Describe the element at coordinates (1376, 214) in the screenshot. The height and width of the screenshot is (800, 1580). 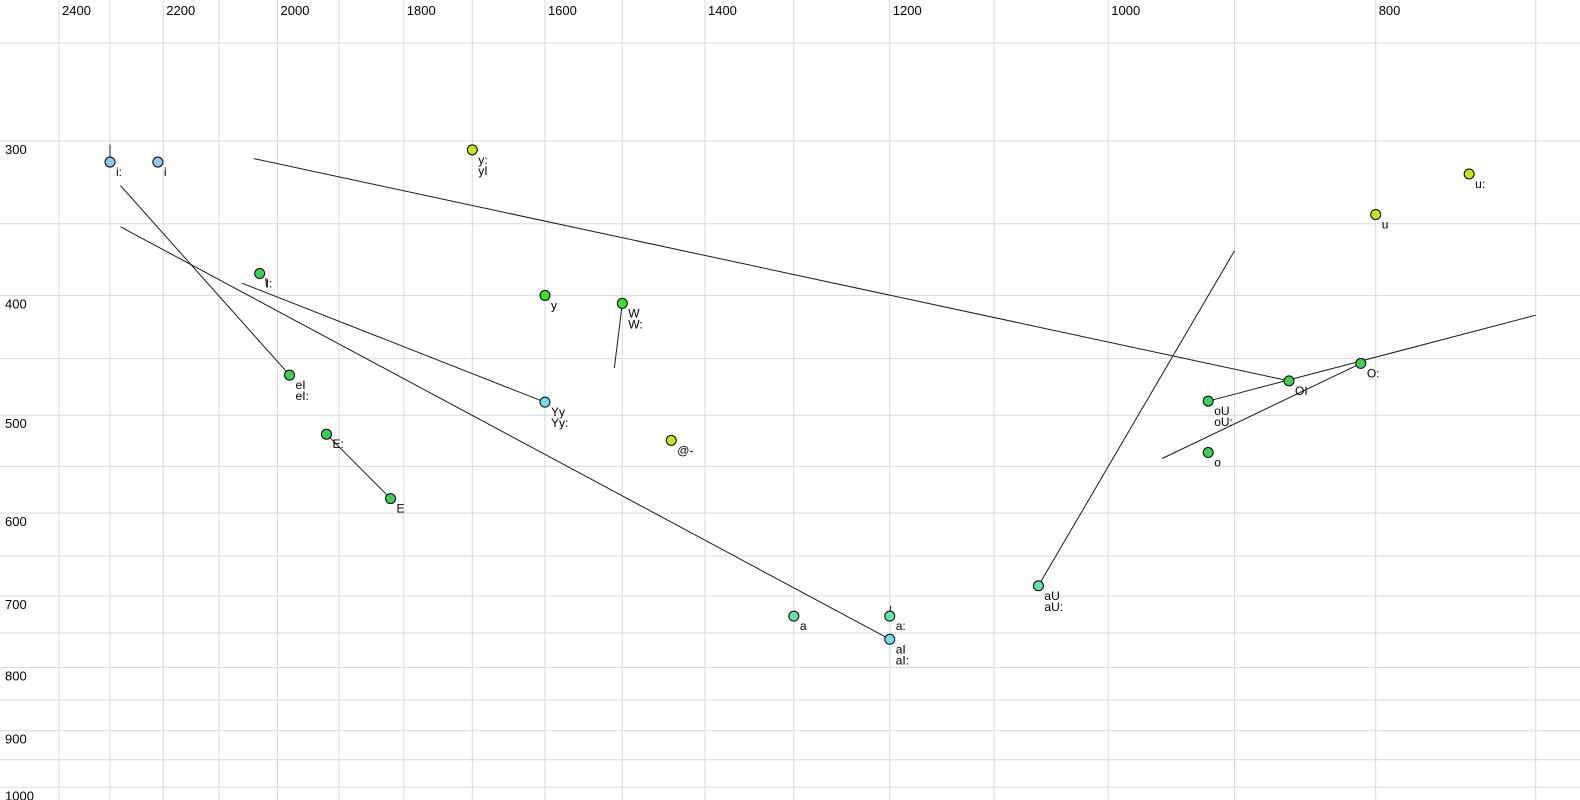
I see `vowel-point-u` at that location.